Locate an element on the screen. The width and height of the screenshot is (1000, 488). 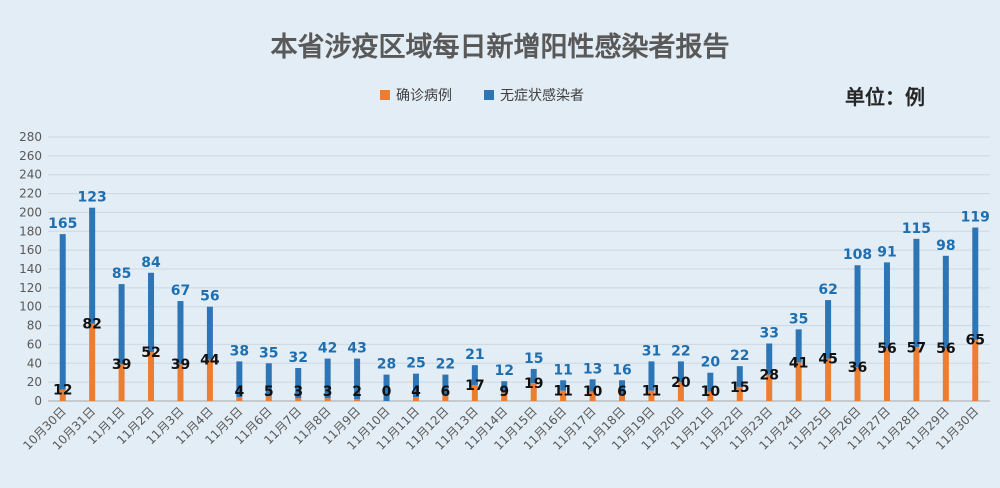
data-label-confirmed: 9 is located at coordinates (504, 392).